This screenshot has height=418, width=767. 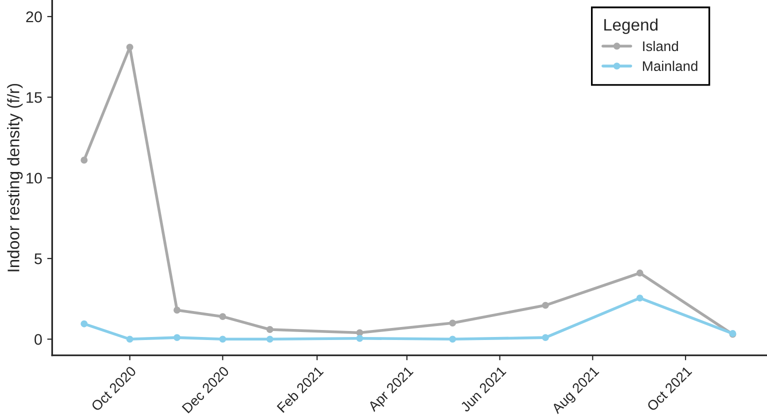 What do you see at coordinates (34, 97) in the screenshot?
I see `y-tick-label: 15` at bounding box center [34, 97].